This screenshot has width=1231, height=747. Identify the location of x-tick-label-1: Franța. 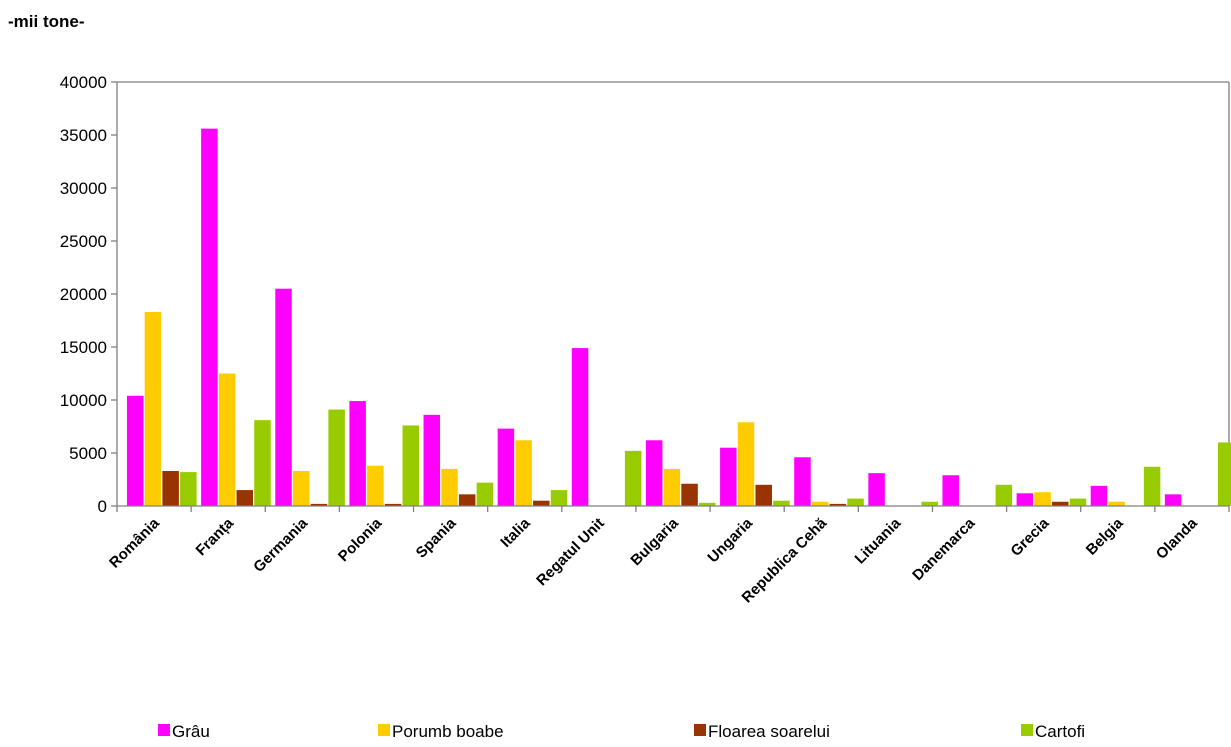
(215, 536).